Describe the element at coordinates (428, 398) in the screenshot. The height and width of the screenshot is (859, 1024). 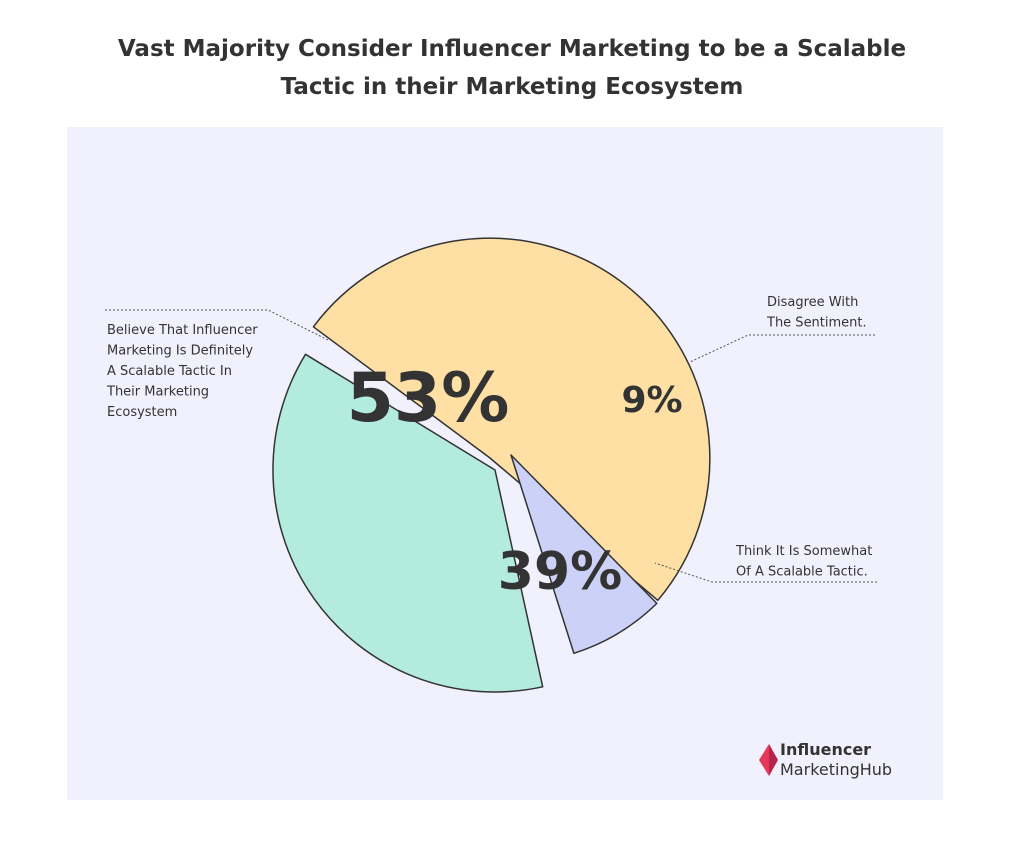
I see `slice-value-label-1: 53%` at that location.